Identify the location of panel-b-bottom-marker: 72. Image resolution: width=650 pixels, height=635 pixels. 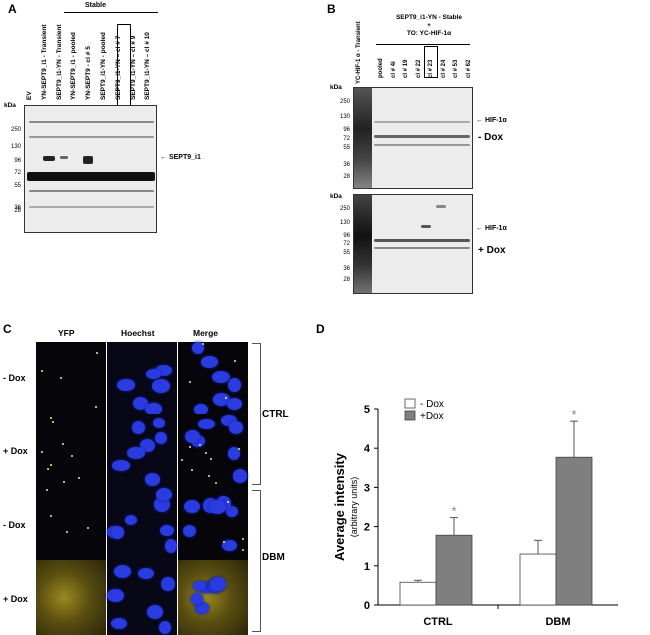
(346, 244).